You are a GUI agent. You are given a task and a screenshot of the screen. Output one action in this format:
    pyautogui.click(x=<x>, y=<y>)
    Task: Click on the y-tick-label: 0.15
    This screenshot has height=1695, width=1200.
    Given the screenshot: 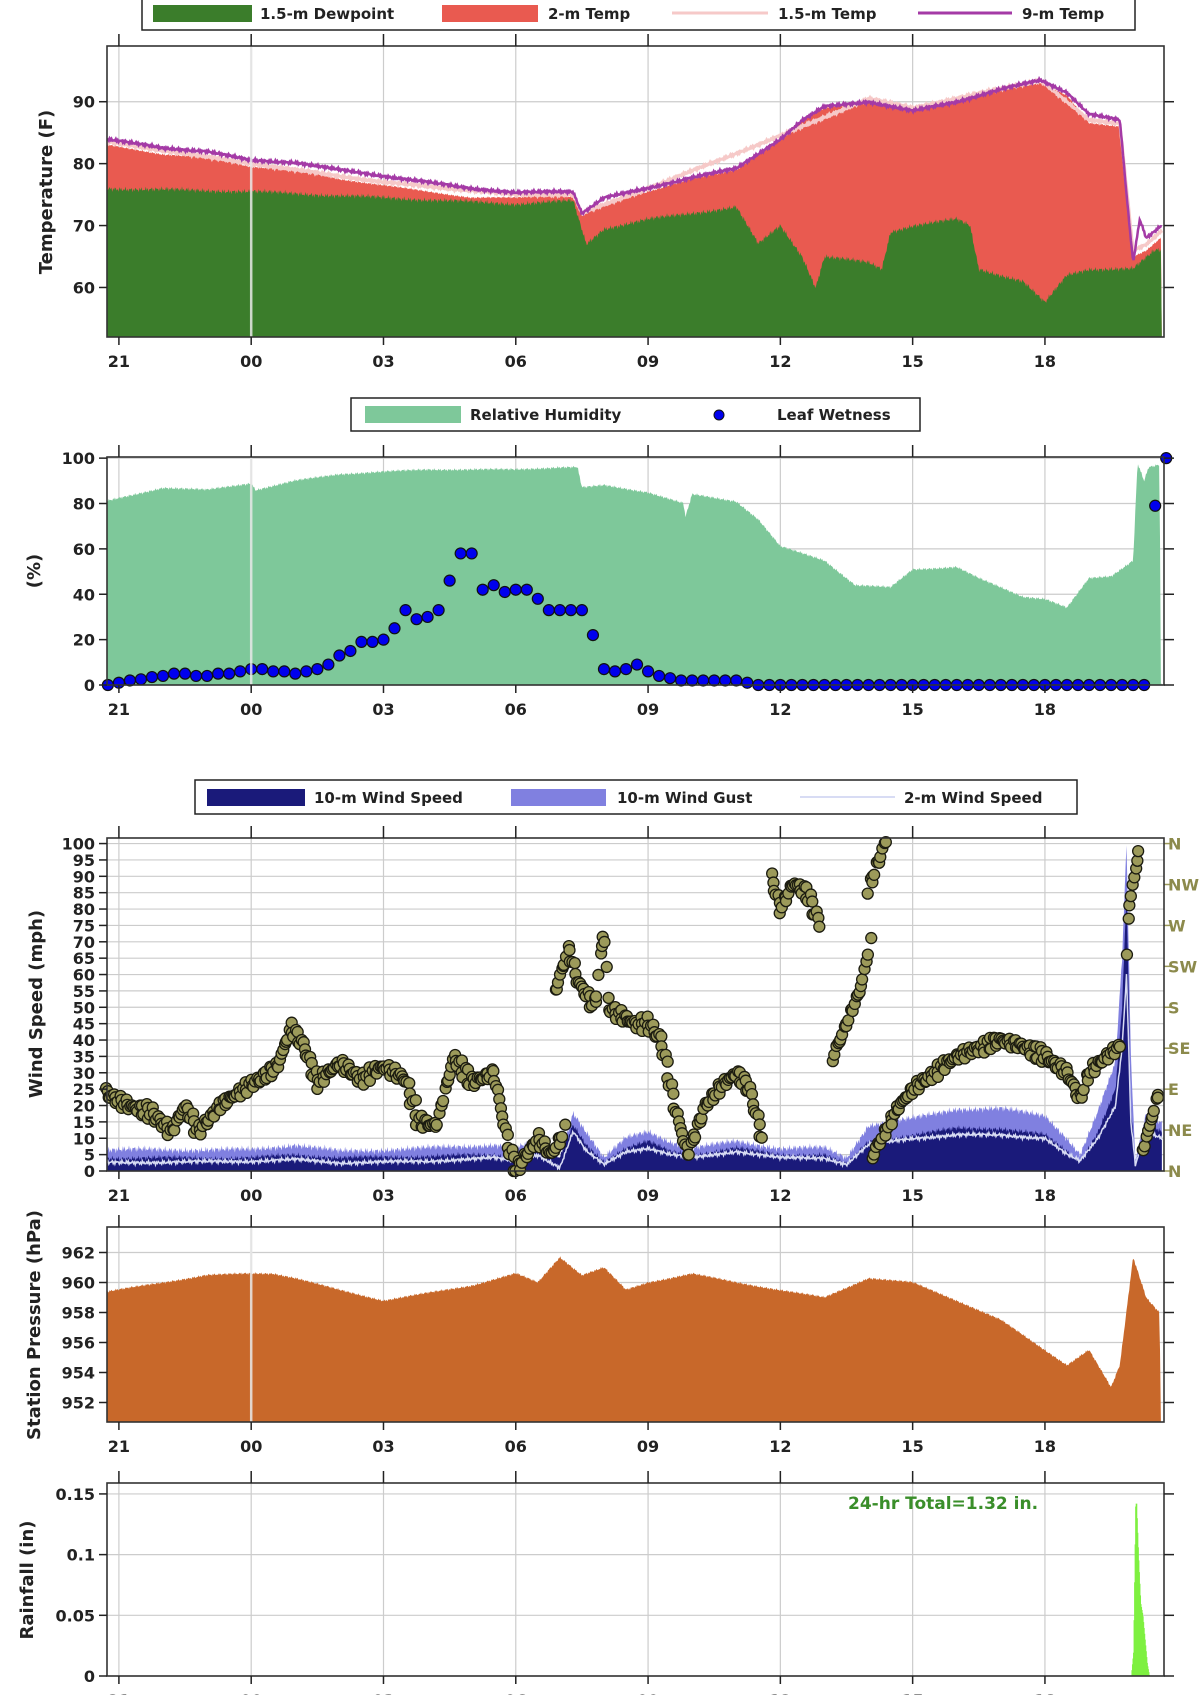 What is the action you would take?
    pyautogui.click(x=75, y=1494)
    